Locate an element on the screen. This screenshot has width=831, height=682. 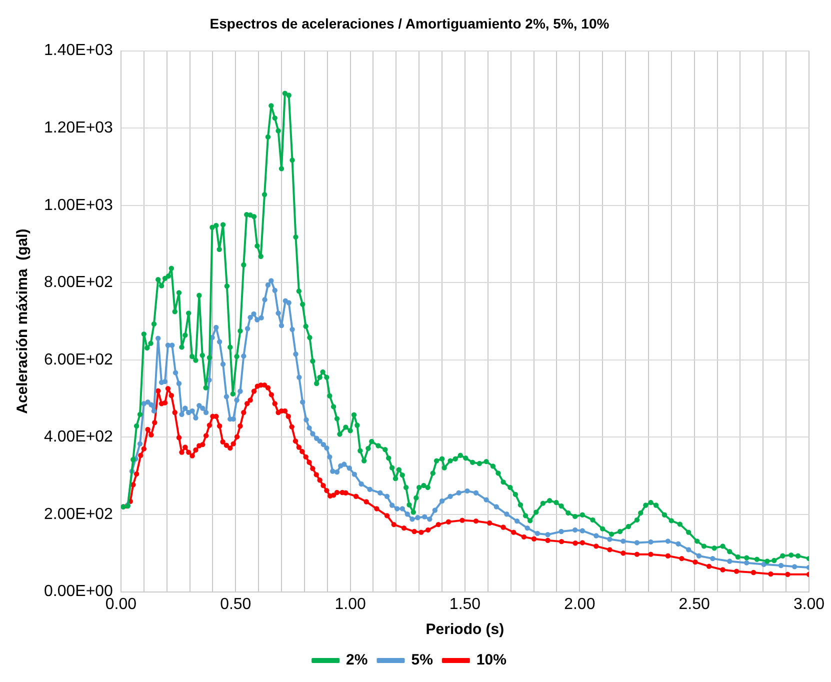
y-tick-label: 2.00E+02 is located at coordinates (79, 514).